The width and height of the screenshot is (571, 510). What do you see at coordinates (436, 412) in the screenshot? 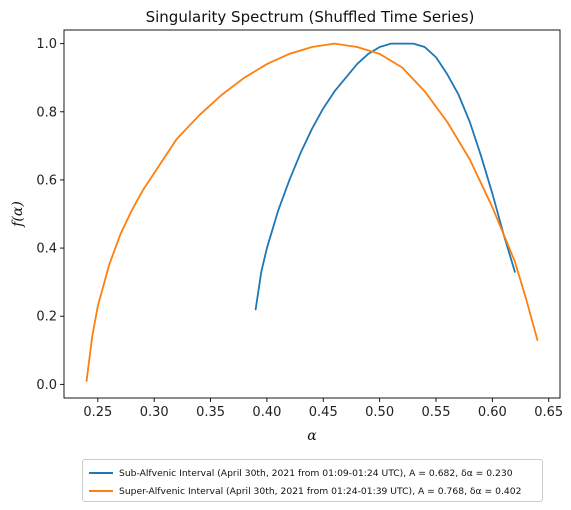
I see `x-tick-label: 0.55` at bounding box center [436, 412].